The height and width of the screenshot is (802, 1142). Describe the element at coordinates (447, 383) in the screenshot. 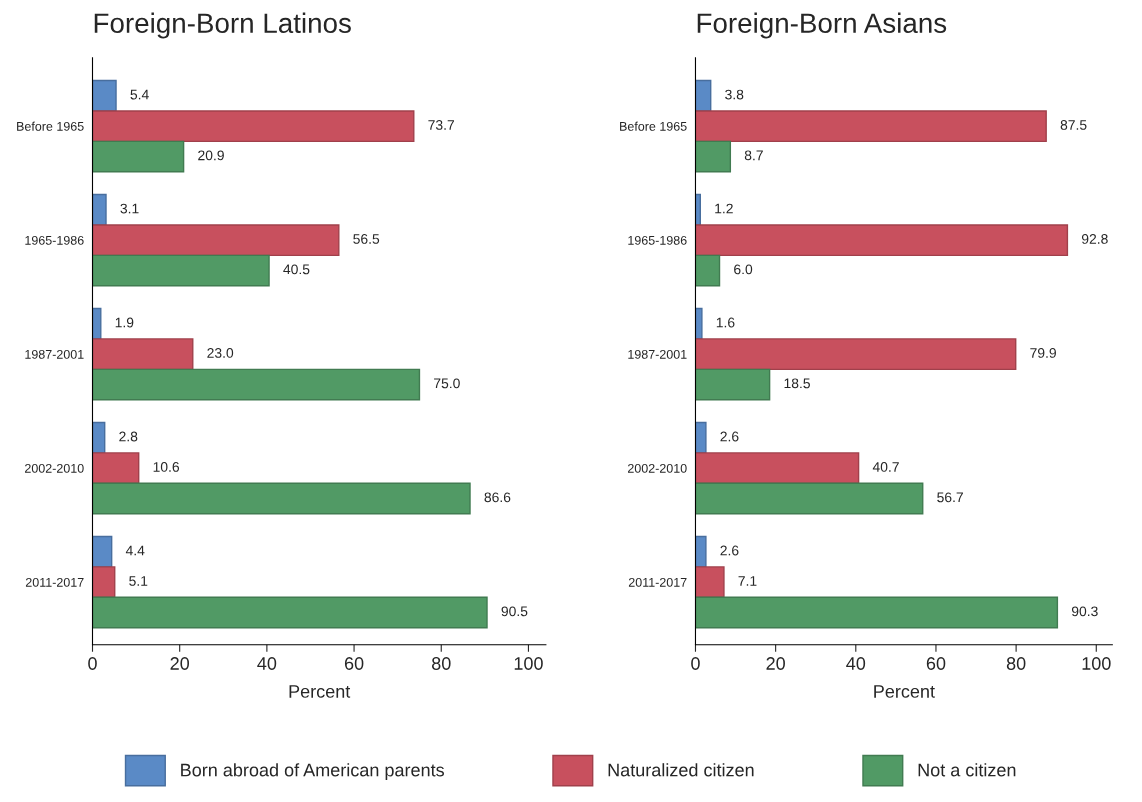

I see `data-label: 75.0` at that location.